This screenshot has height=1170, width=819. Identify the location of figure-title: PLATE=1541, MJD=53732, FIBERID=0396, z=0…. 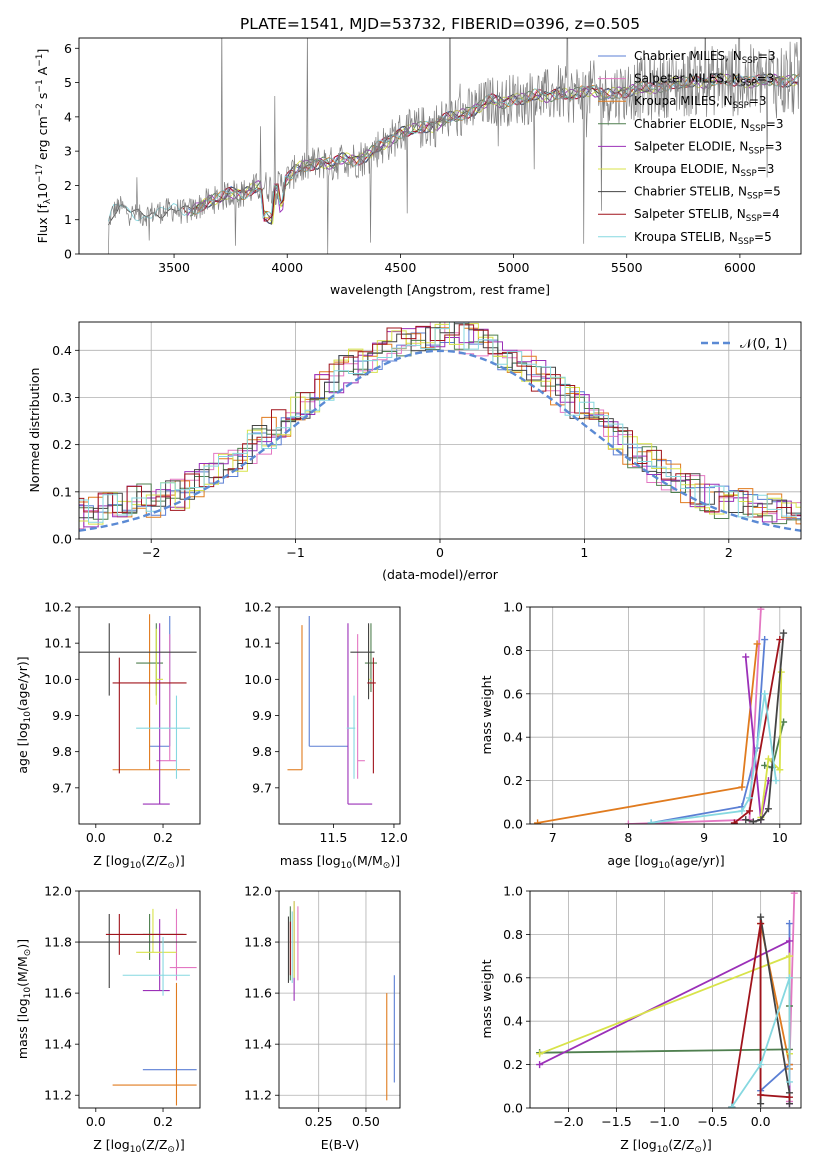
(440, 24).